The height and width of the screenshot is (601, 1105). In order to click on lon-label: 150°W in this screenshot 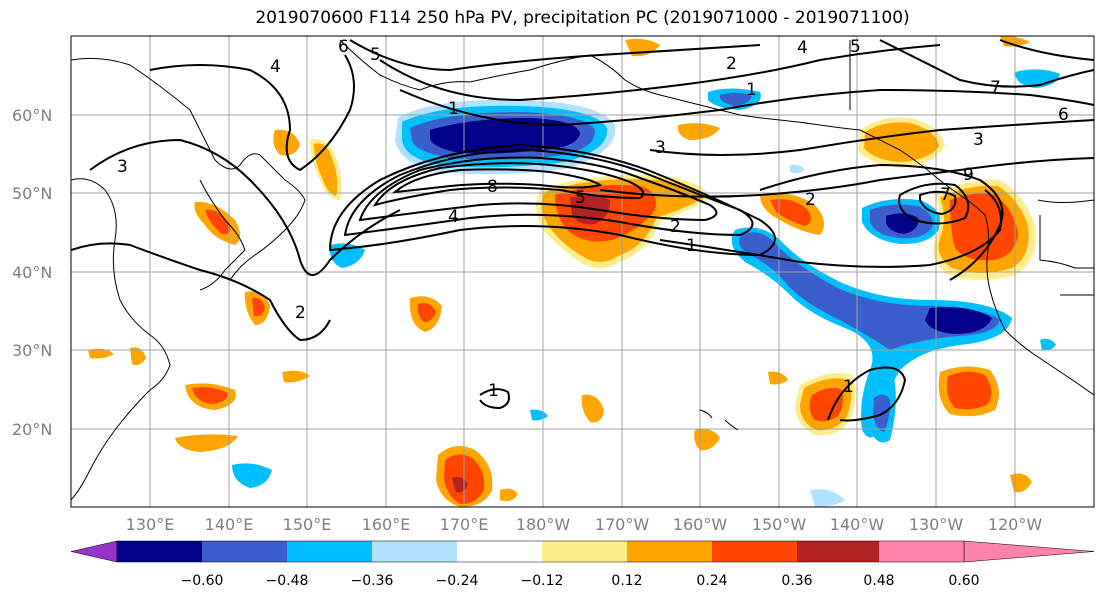, I will do `click(779, 524)`.